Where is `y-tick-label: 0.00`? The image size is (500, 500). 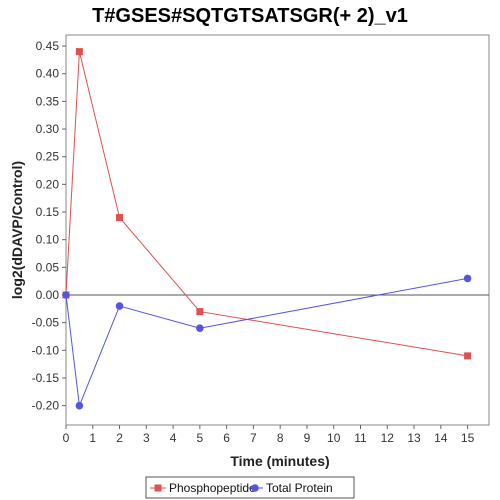 y-tick-label: 0.00 is located at coordinates (48, 295).